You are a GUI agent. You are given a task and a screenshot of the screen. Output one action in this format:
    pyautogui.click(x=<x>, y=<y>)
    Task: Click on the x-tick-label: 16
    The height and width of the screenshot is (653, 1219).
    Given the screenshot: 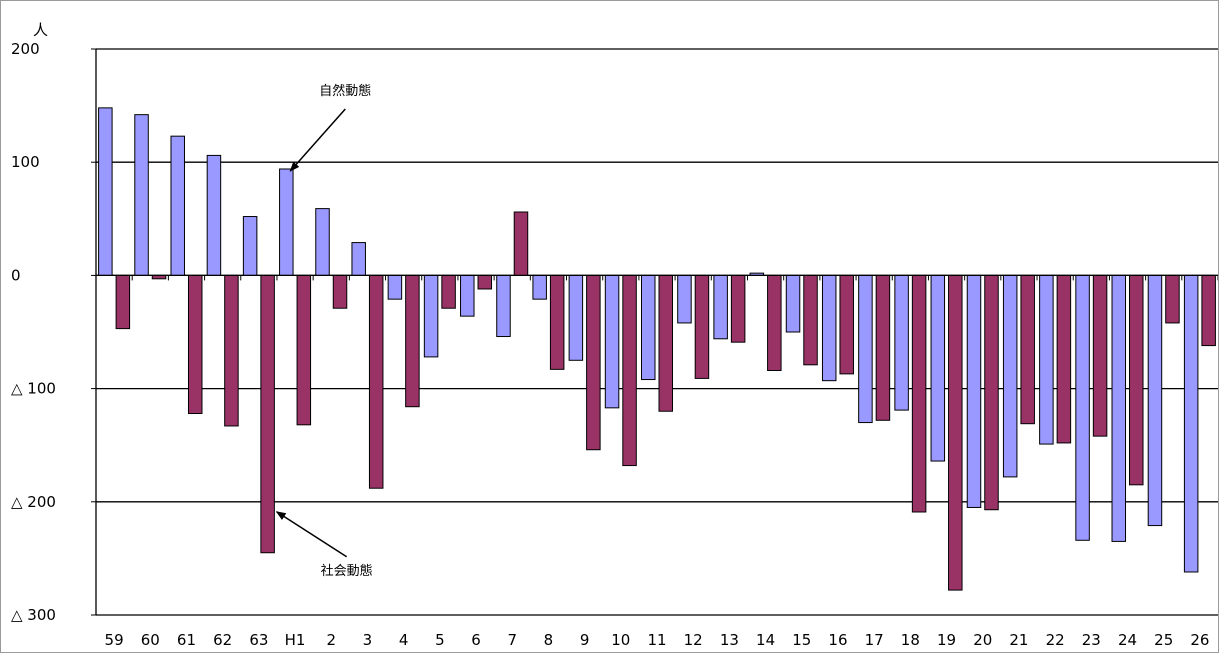 What is the action you would take?
    pyautogui.click(x=837, y=640)
    